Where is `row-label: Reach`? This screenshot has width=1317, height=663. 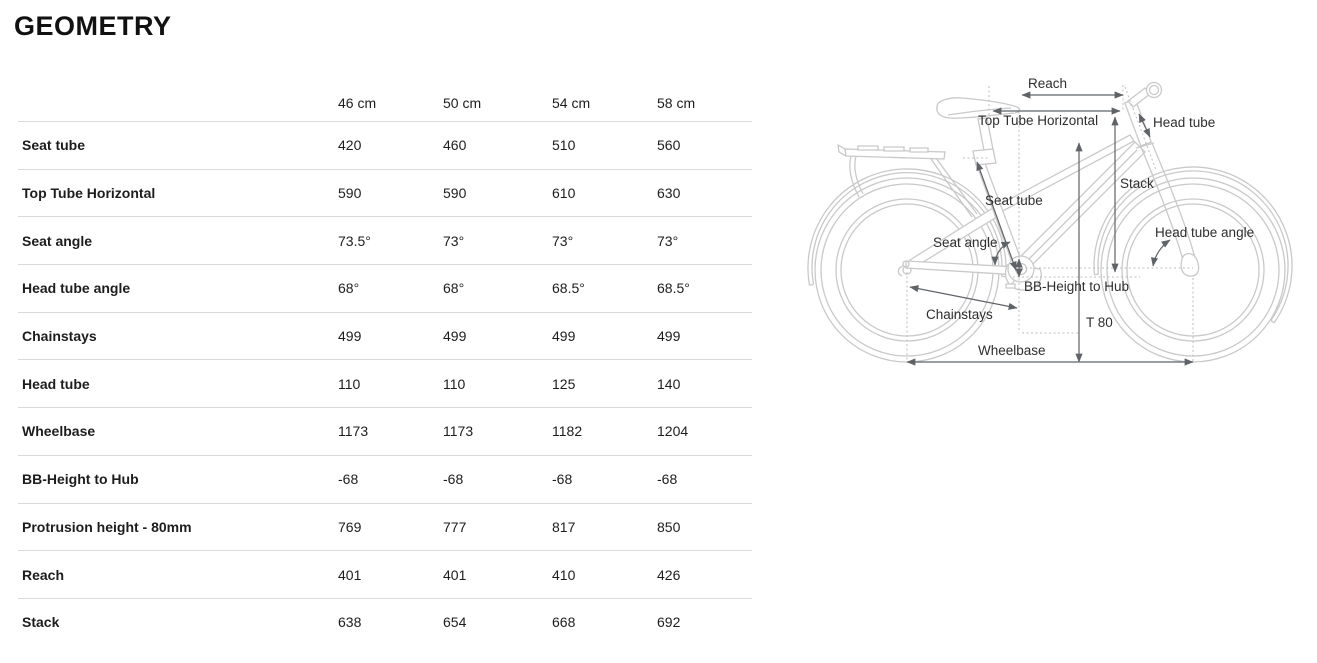 row-label: Reach is located at coordinates (43, 574).